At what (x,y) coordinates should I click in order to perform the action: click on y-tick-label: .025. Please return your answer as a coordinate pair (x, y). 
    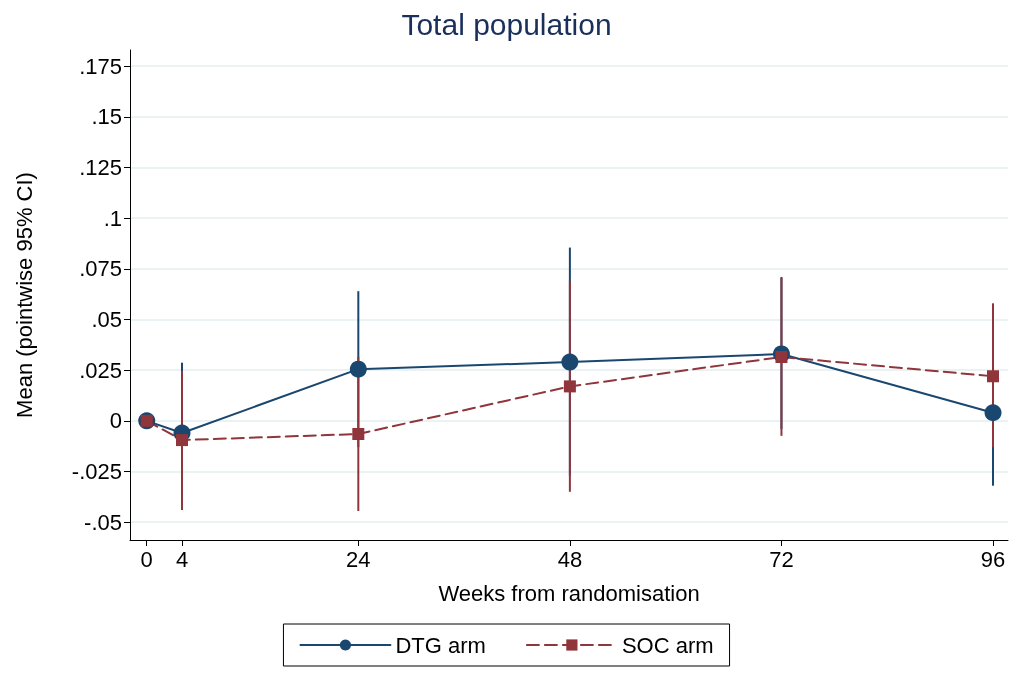
    Looking at the image, I should click on (100, 370).